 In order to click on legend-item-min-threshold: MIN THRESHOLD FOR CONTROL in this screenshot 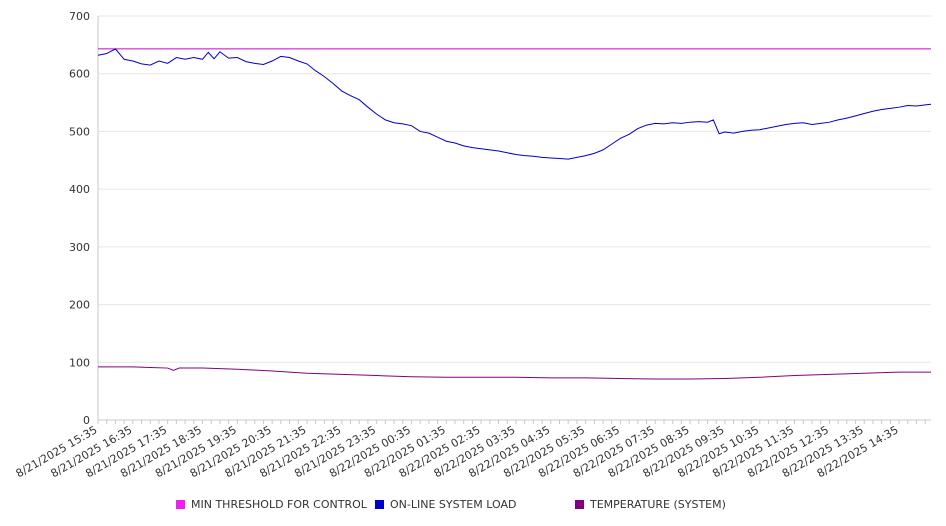, I will do `click(271, 504)`.